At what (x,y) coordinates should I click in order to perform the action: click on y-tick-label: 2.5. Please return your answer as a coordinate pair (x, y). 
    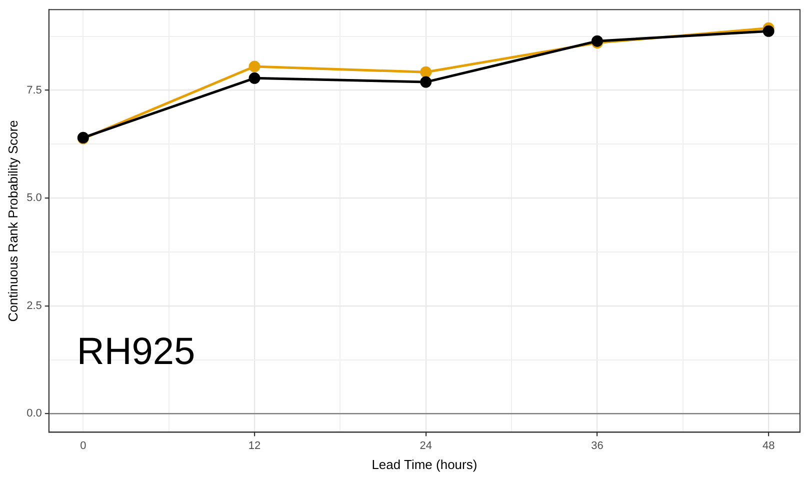
    Looking at the image, I should click on (34, 306).